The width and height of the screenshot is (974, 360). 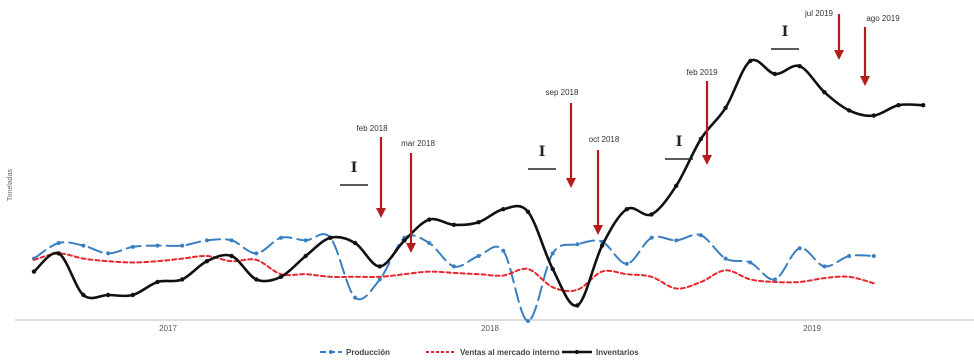 What do you see at coordinates (617, 352) in the screenshot?
I see `legend-label: Inventarios` at bounding box center [617, 352].